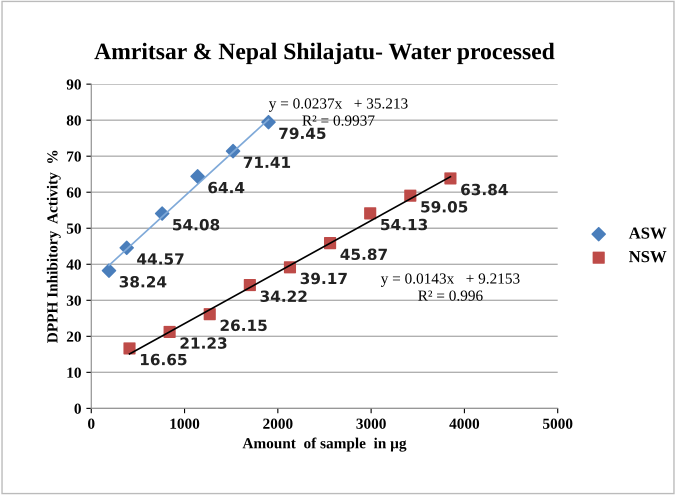 The width and height of the screenshot is (676, 495). Describe the element at coordinates (73, 336) in the screenshot. I see `y-tick-label: 20` at that location.